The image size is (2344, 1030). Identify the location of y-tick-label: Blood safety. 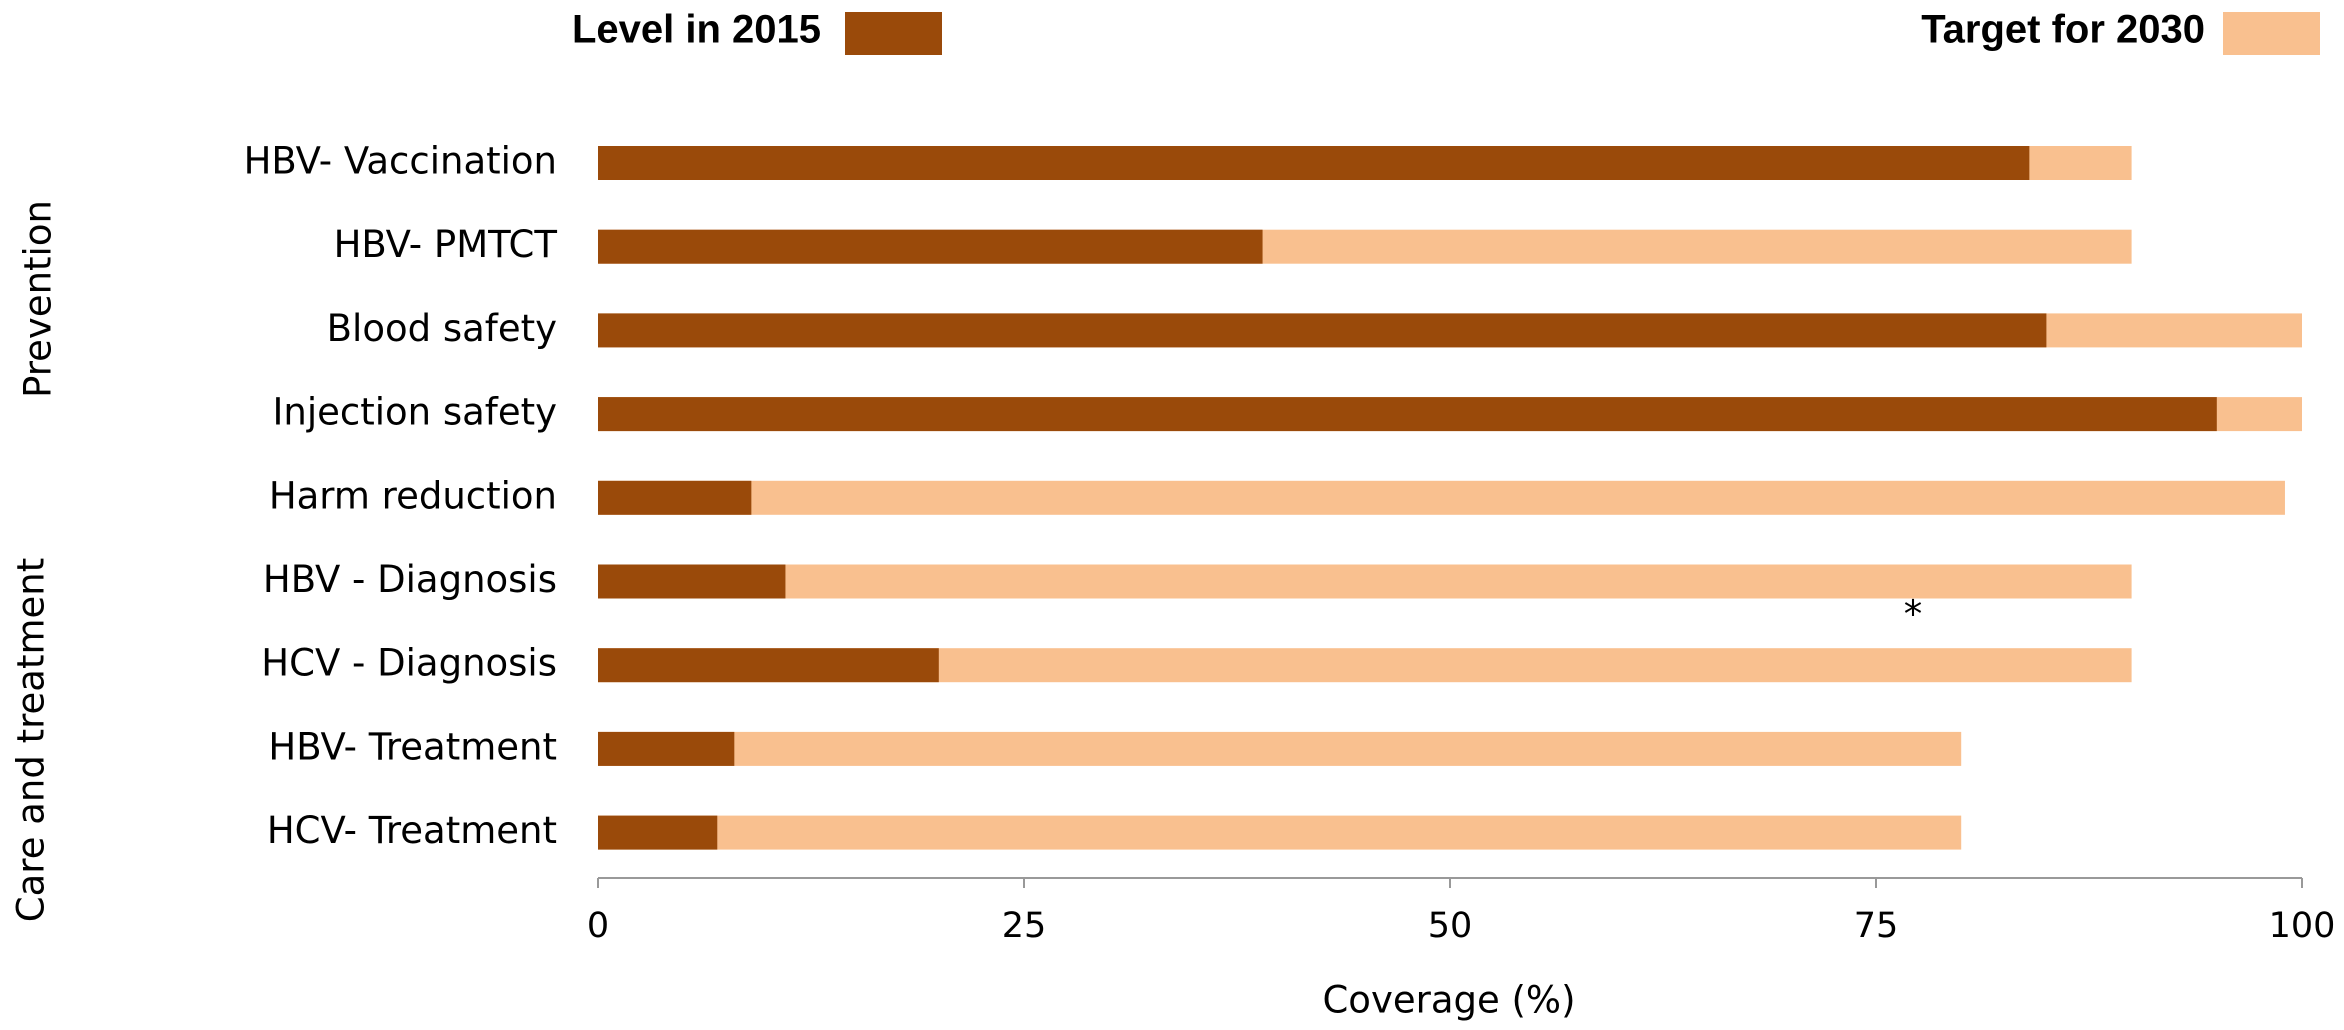
(442, 328).